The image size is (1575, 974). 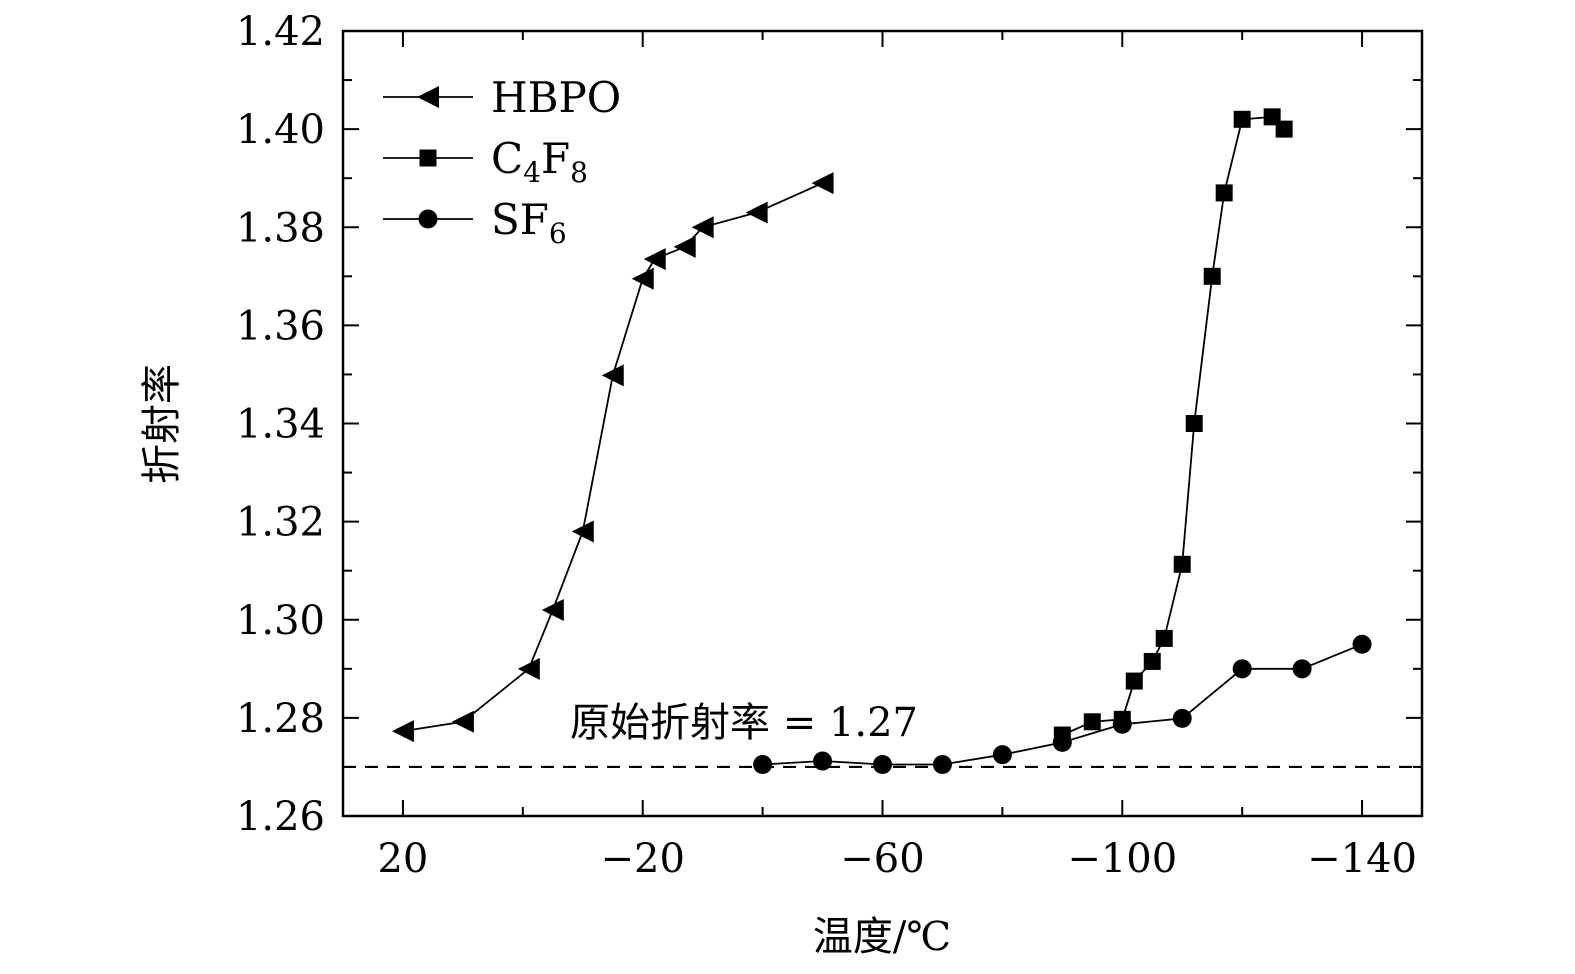 What do you see at coordinates (1062, 704) in the screenshot?
I see `series-sf6` at bounding box center [1062, 704].